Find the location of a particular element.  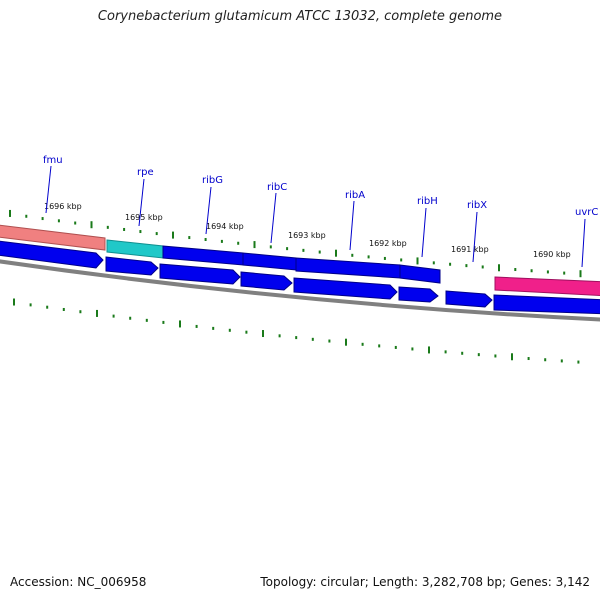

gene-uvrC is located at coordinates (547, 286).